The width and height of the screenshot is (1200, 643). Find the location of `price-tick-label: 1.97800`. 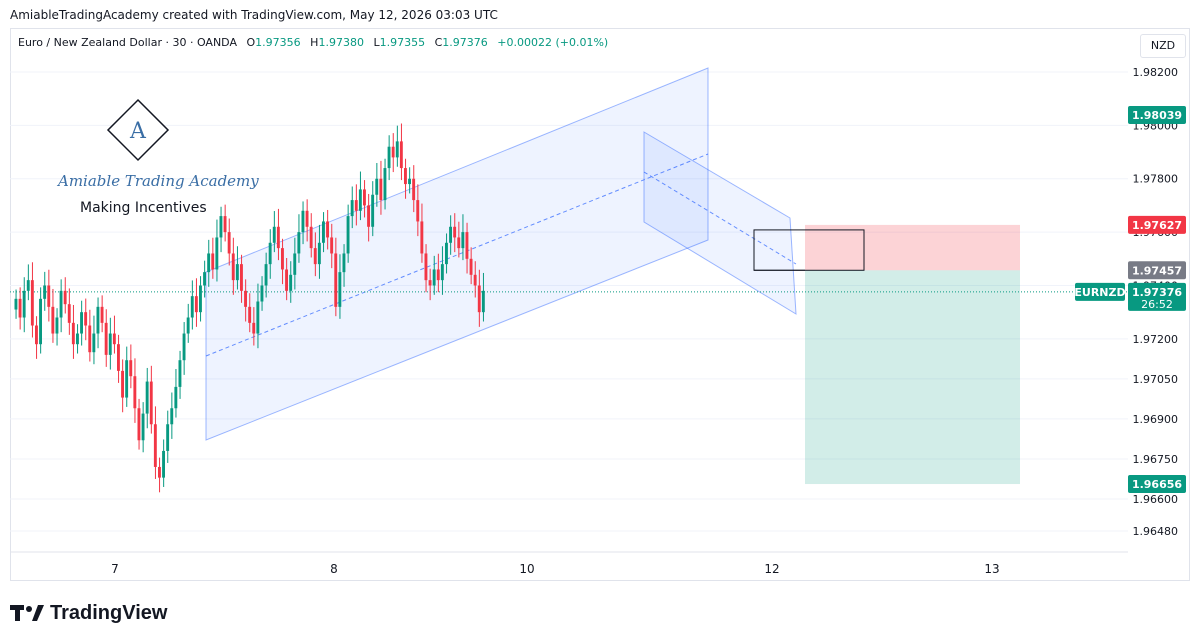

price-tick-label: 1.97800 is located at coordinates (1156, 179).